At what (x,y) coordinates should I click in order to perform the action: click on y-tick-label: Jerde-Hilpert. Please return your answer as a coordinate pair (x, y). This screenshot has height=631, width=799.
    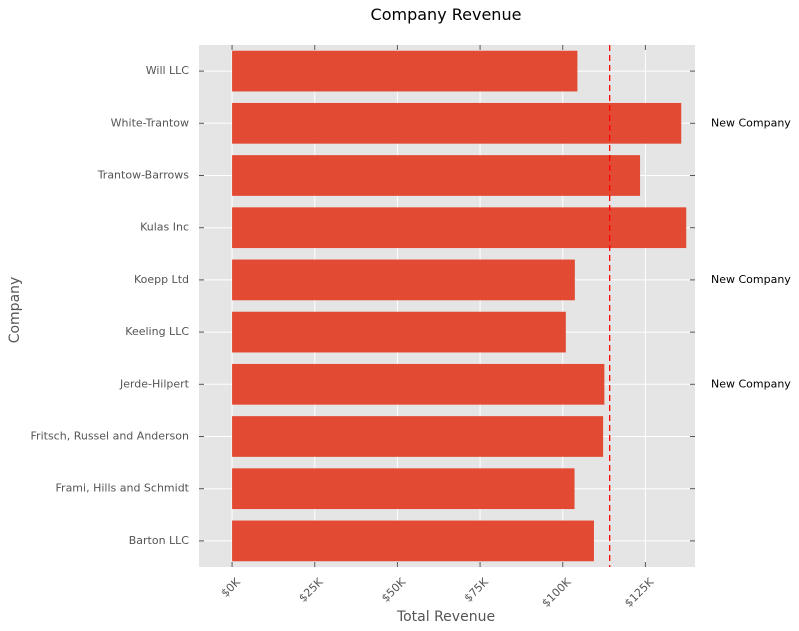
    Looking at the image, I should click on (154, 383).